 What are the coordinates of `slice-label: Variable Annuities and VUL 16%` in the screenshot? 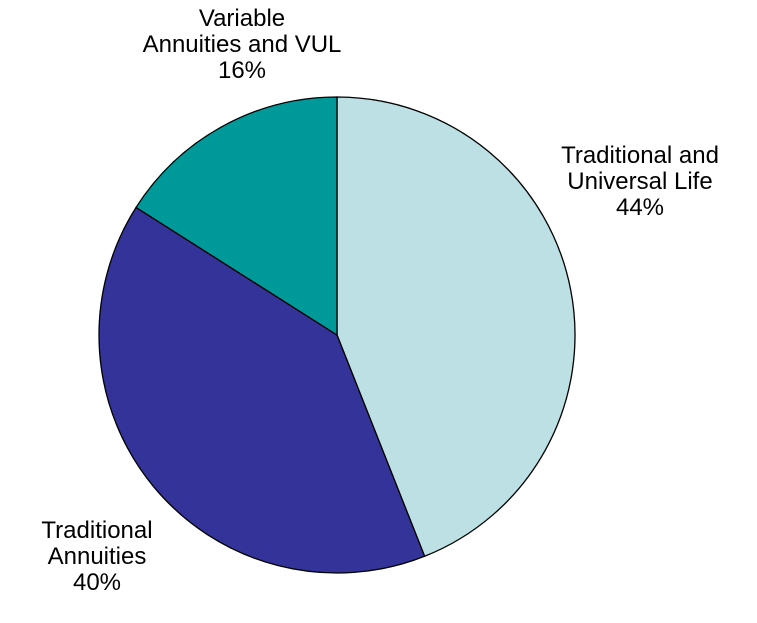 It's located at (242, 45).